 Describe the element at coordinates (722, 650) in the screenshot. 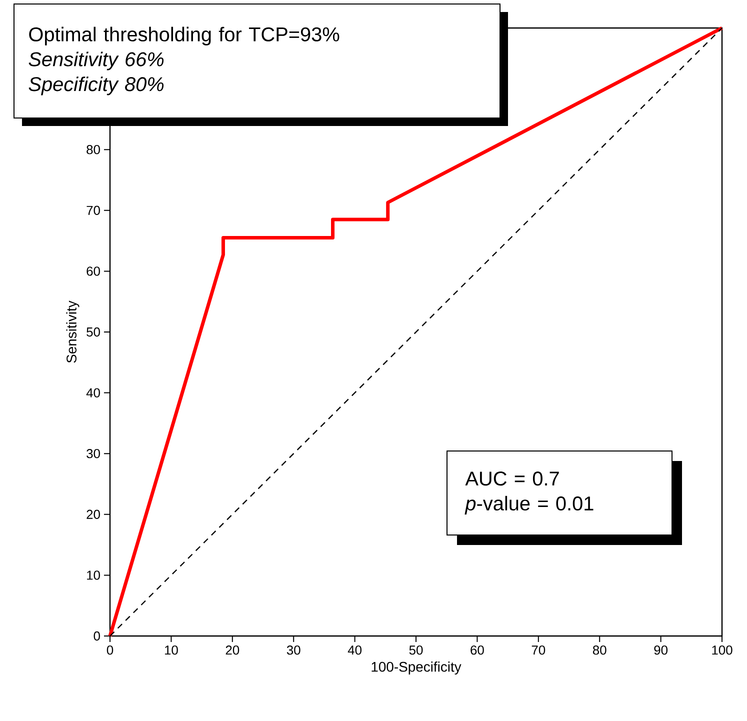

I see `x-tick-label: 100` at that location.